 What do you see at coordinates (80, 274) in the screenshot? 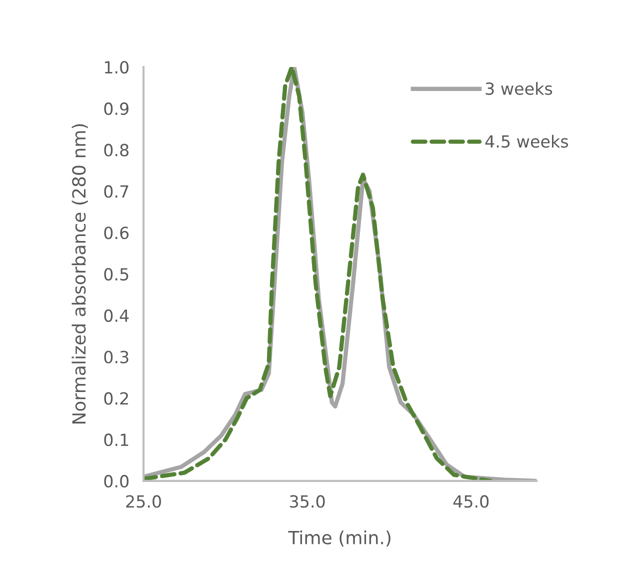
I see `y-axis-title: Normalized absorbance (280 nm)` at bounding box center [80, 274].